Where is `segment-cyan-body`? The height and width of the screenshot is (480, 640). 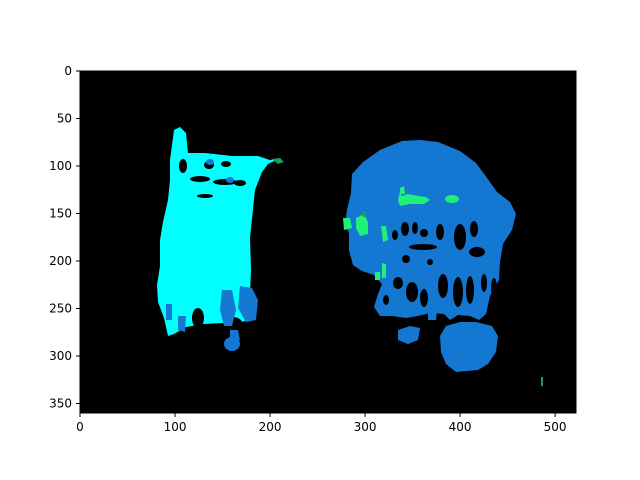 segment-cyan-body is located at coordinates (219, 231).